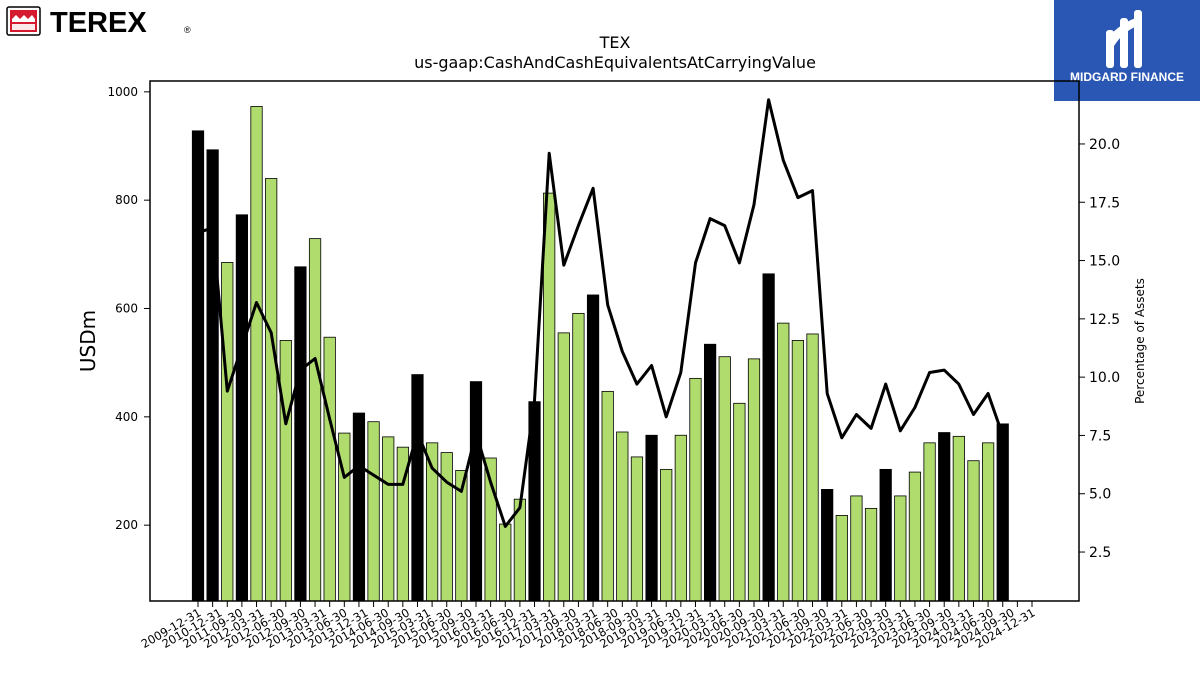 This screenshot has height=675, width=1200. Describe the element at coordinates (1100, 553) in the screenshot. I see `y-right-tick-label: 2.5` at that location.